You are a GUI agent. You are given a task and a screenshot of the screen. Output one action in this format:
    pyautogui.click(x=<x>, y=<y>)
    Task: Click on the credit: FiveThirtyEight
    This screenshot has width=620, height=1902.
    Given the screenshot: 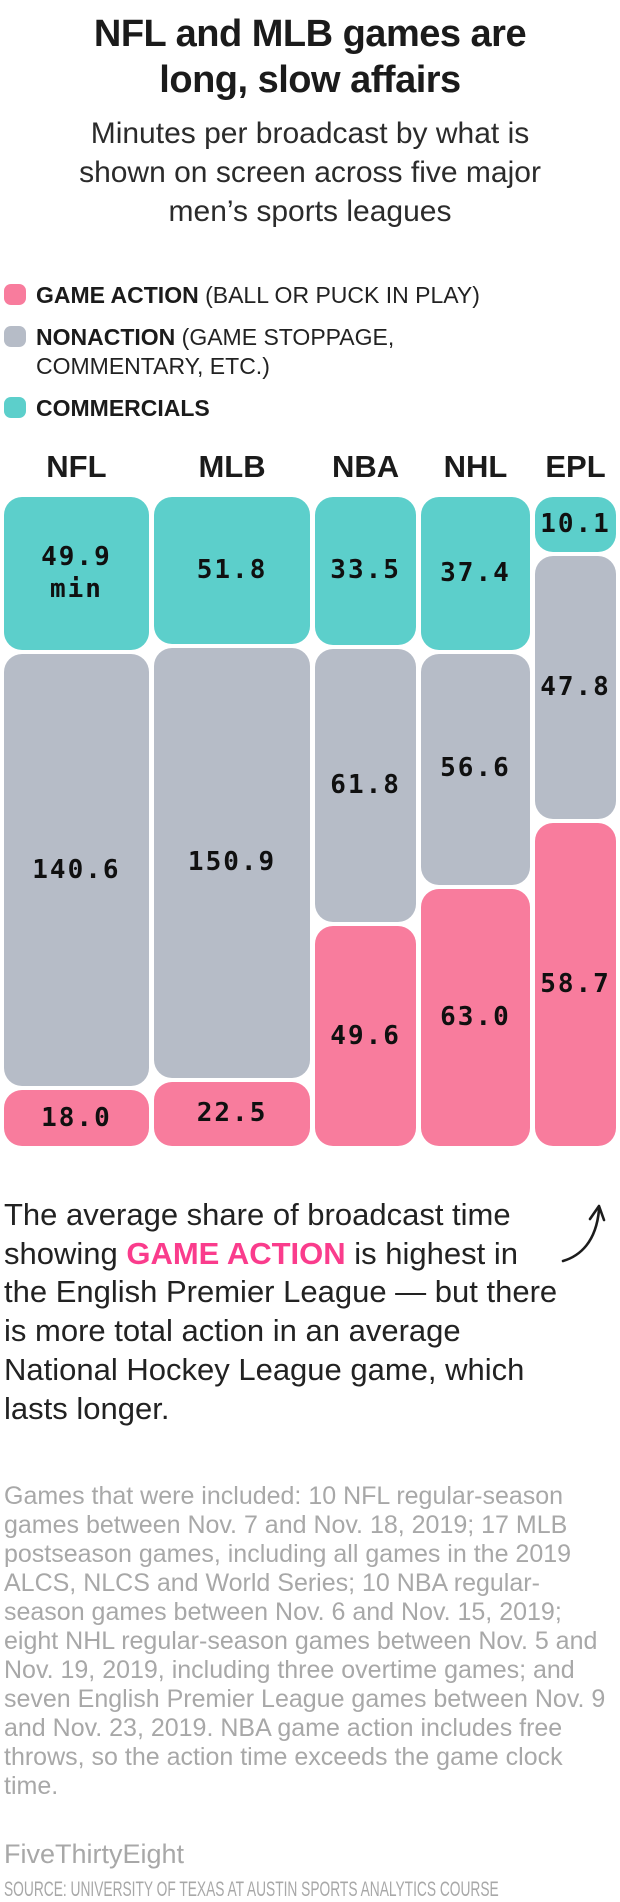 What is the action you would take?
    pyautogui.click(x=94, y=1854)
    